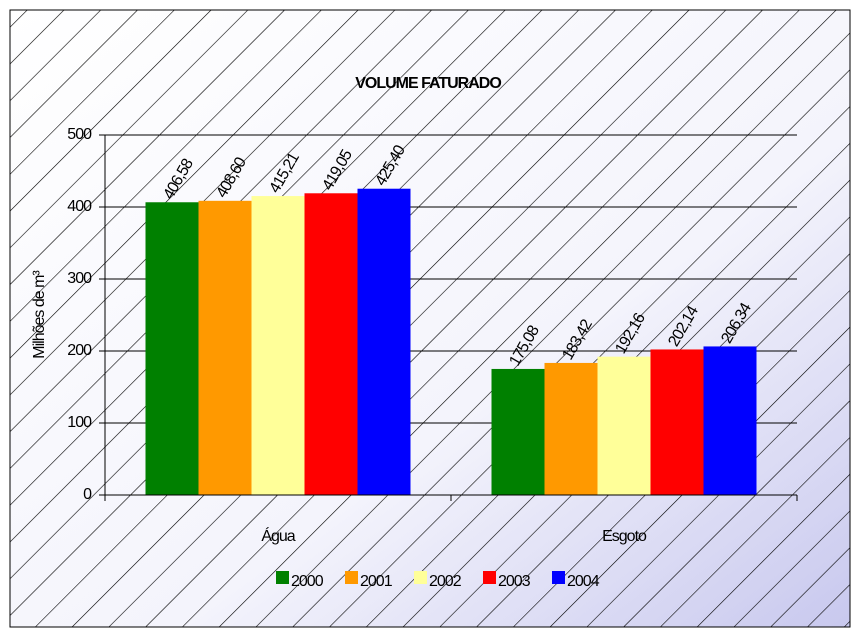 This screenshot has width=851, height=628. I want to click on legend-label: 2000, so click(307, 581).